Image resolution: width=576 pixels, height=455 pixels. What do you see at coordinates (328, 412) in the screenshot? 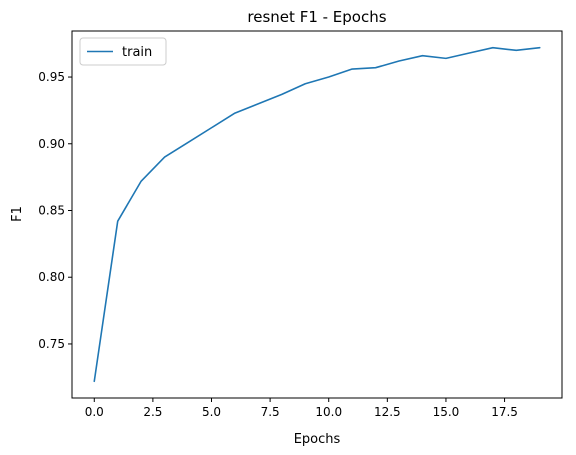
I see `x-tick-label: 10.0` at bounding box center [328, 412].